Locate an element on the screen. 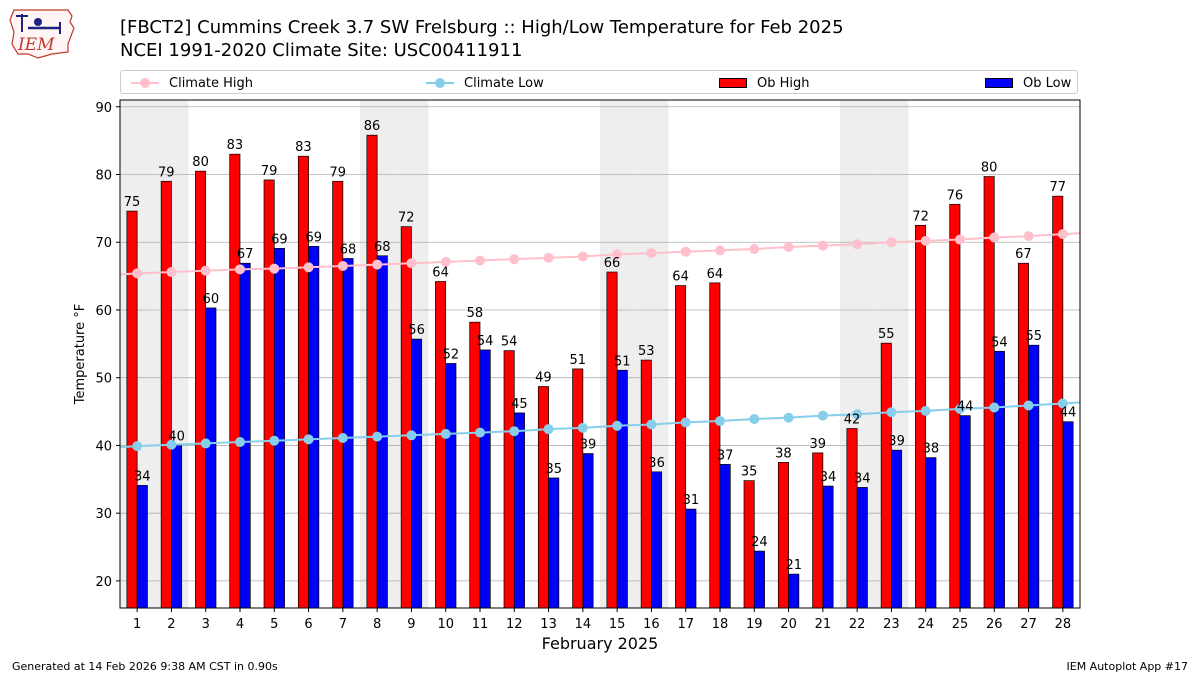 The height and width of the screenshot is (675, 1200). xtick-label-4: 4 is located at coordinates (240, 624).